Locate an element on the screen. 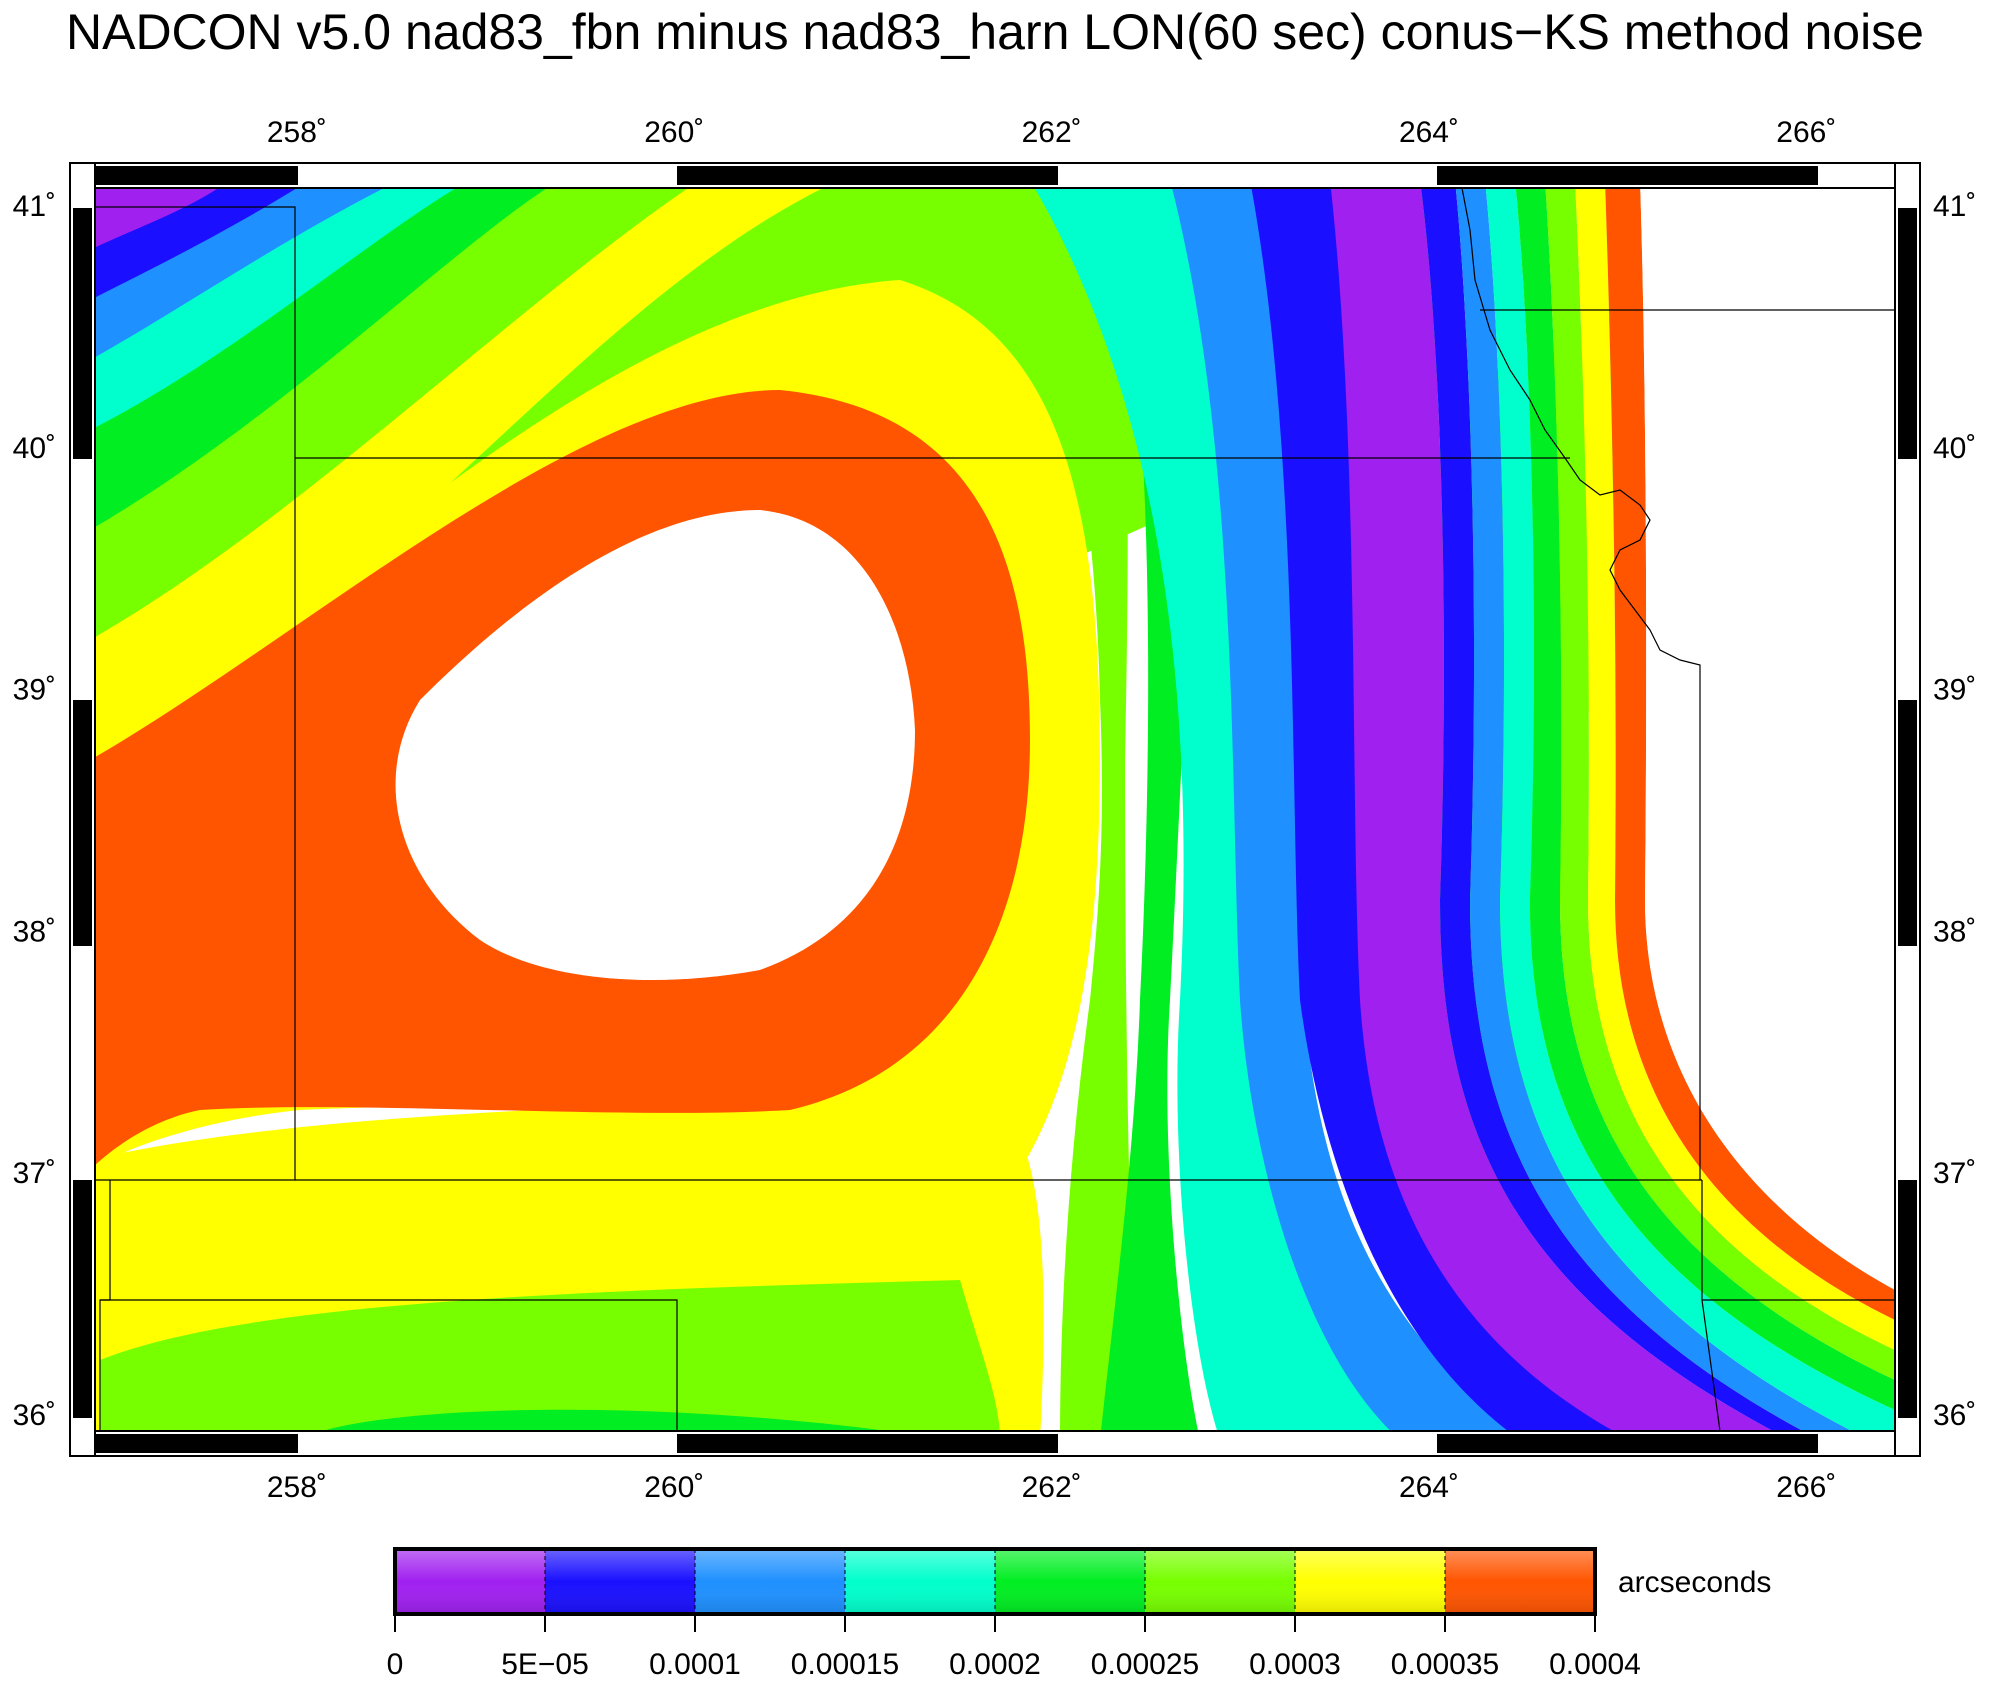  colorbar-tick-label: 0 is located at coordinates (395, 1664).